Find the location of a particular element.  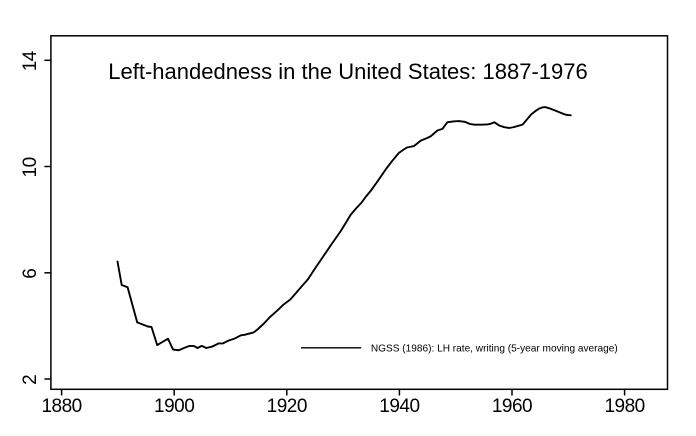

svg-text: 1940 is located at coordinates (399, 406).